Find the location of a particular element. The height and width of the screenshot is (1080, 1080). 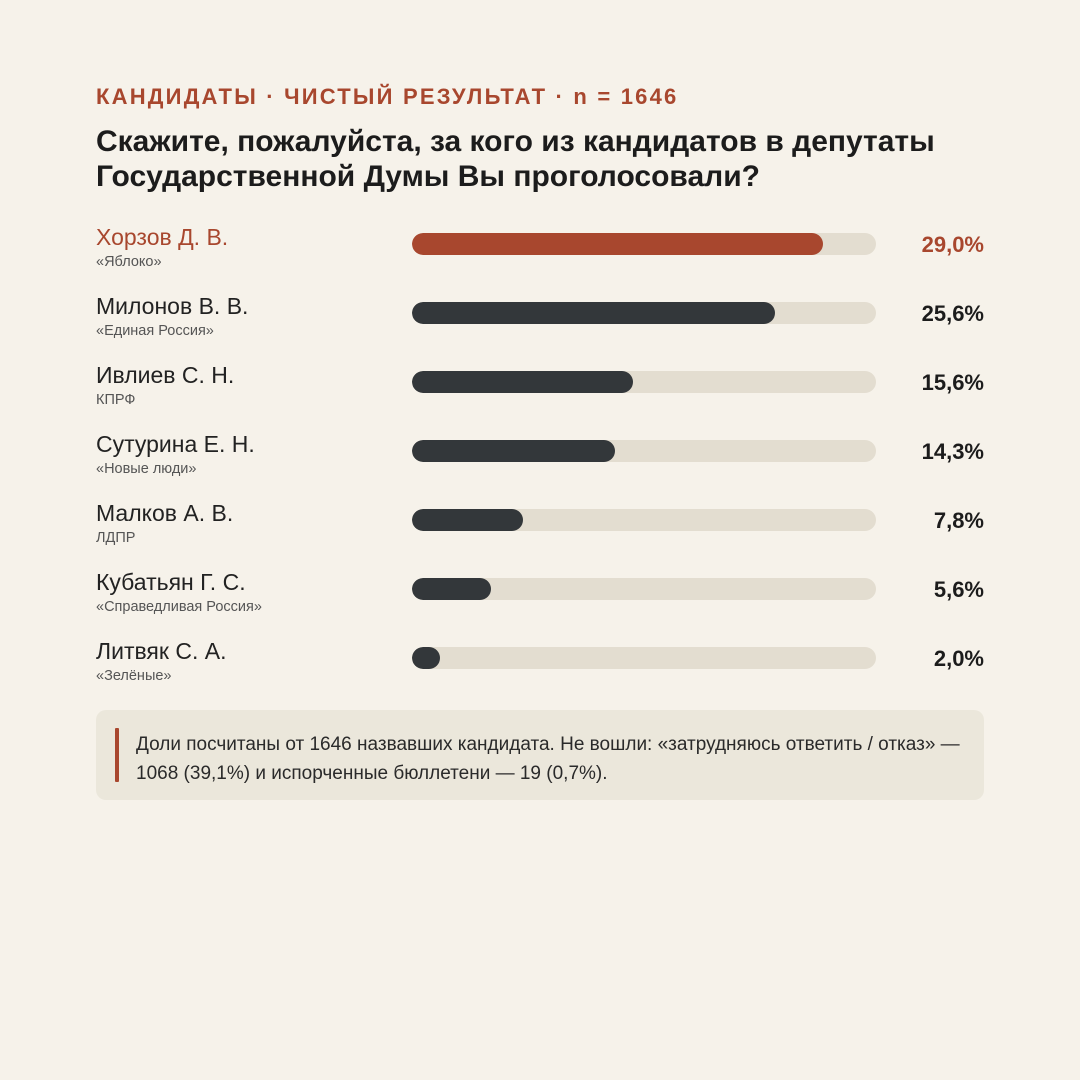

candidate-row: Малков А. В. ЛДПР 7,8% is located at coordinates (540, 528).